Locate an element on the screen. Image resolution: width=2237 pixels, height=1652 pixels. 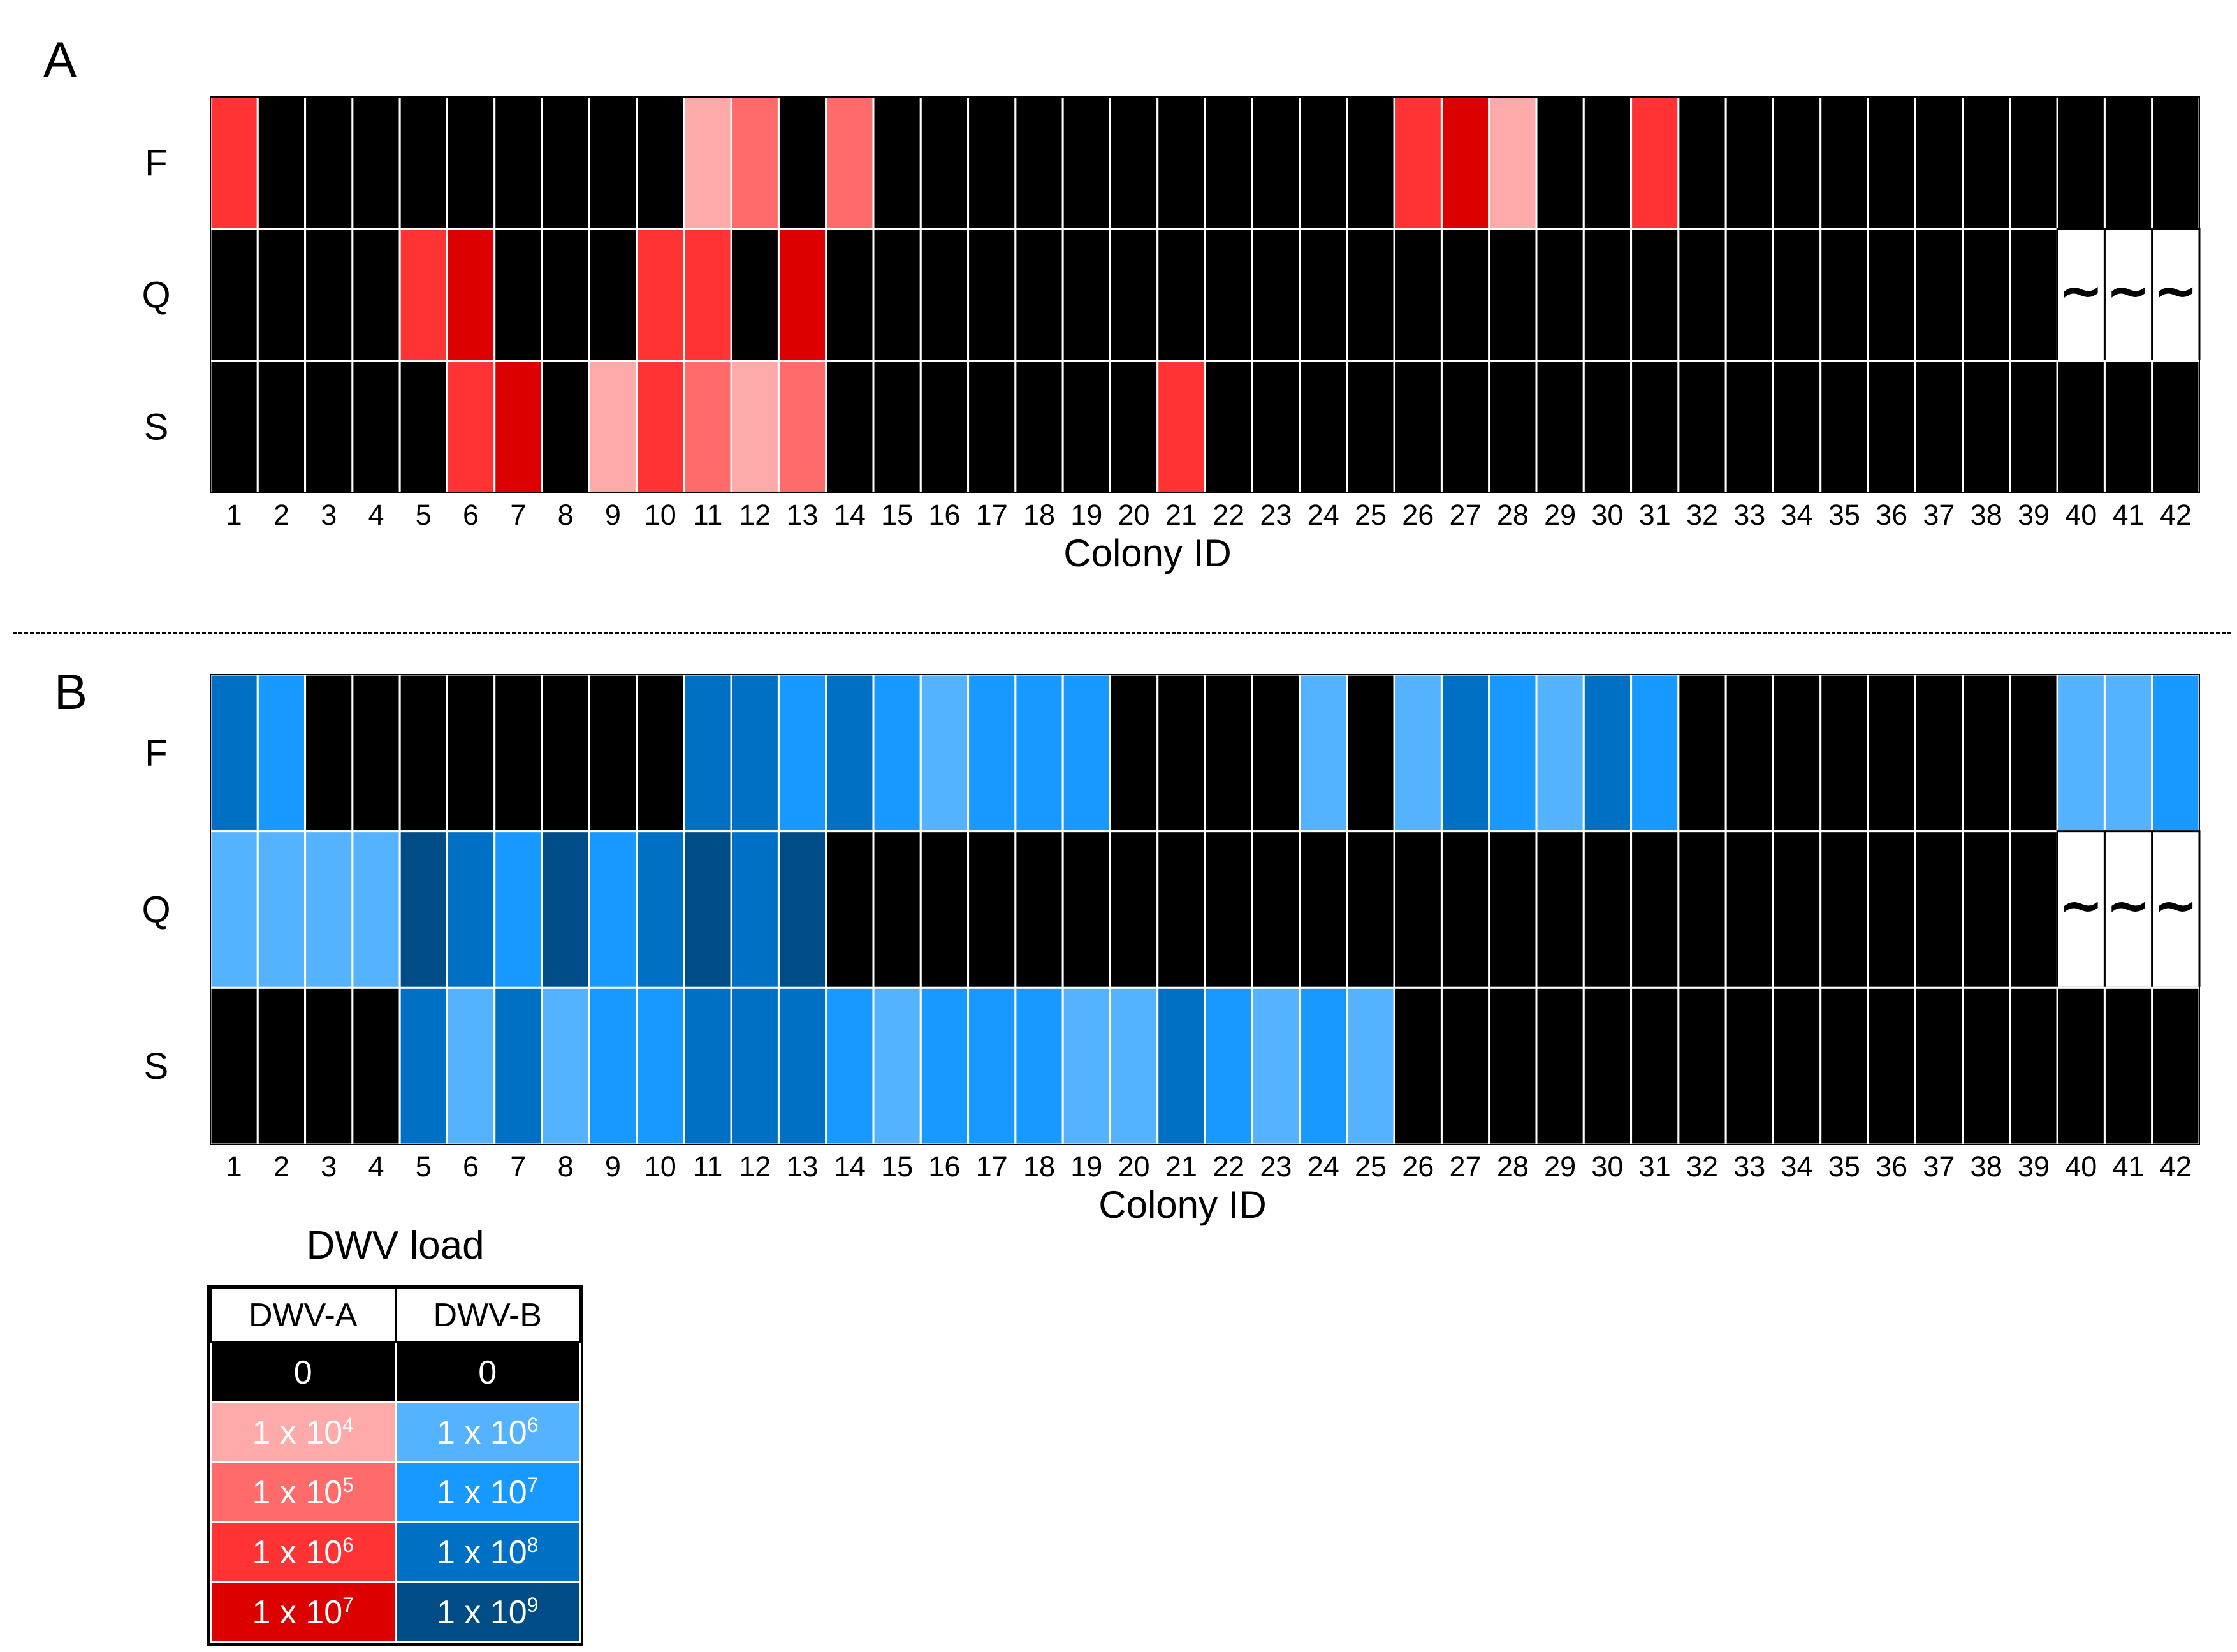
x-tick-21: 21 is located at coordinates (1181, 1167).